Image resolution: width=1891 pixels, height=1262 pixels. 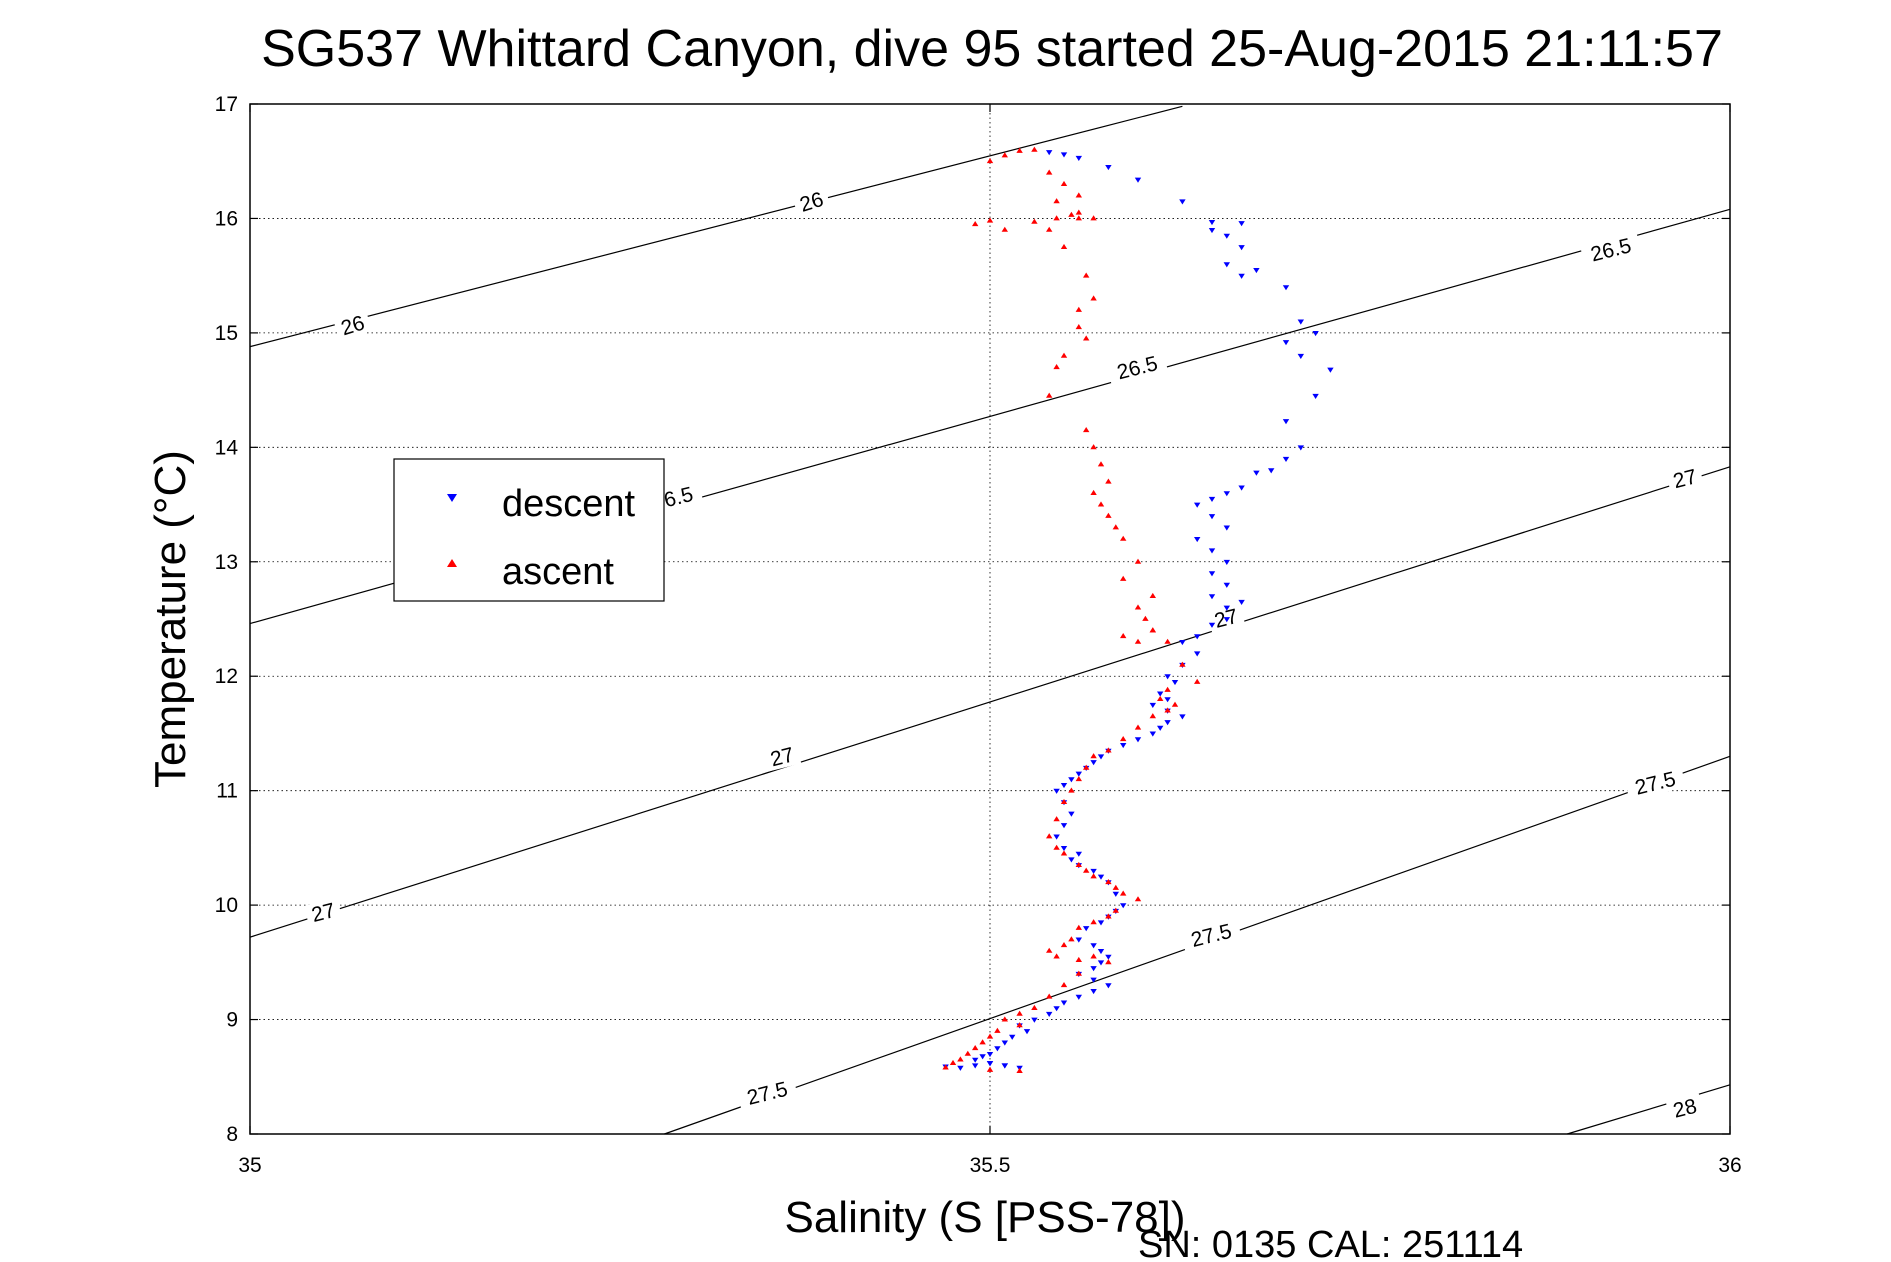 What do you see at coordinates (232, 1020) in the screenshot?
I see `y-tick-label: 9` at bounding box center [232, 1020].